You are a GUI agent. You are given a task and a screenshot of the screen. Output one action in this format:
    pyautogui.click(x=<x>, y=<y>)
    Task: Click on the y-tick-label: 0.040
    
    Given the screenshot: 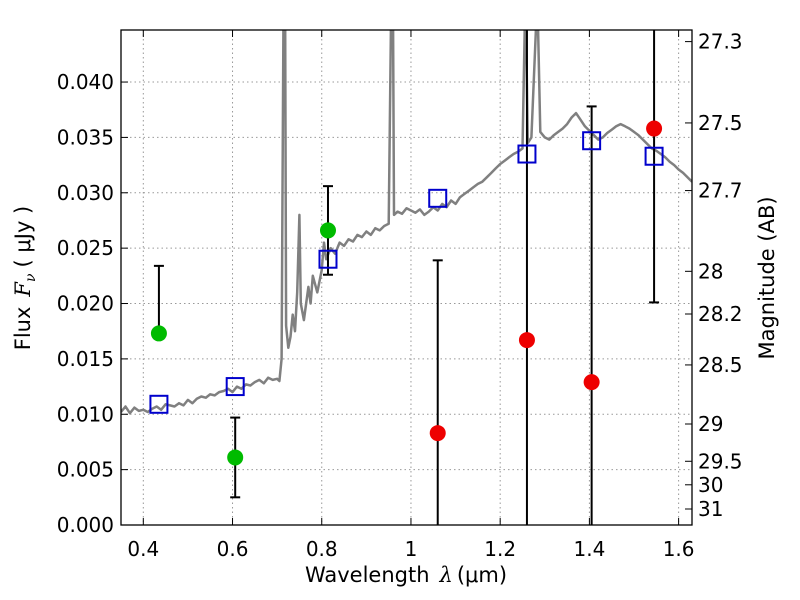 What is the action you would take?
    pyautogui.click(x=85, y=82)
    